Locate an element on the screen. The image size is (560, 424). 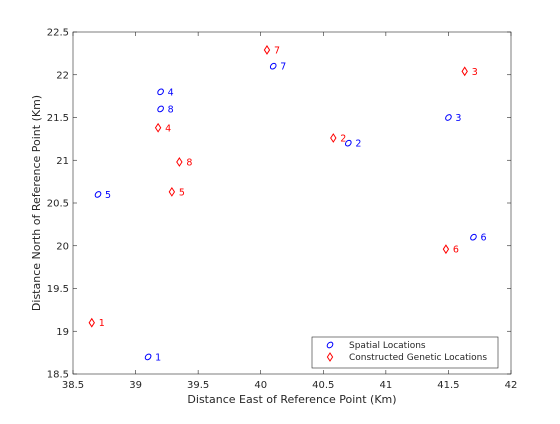
legend-diamond-marker is located at coordinates (330, 357).